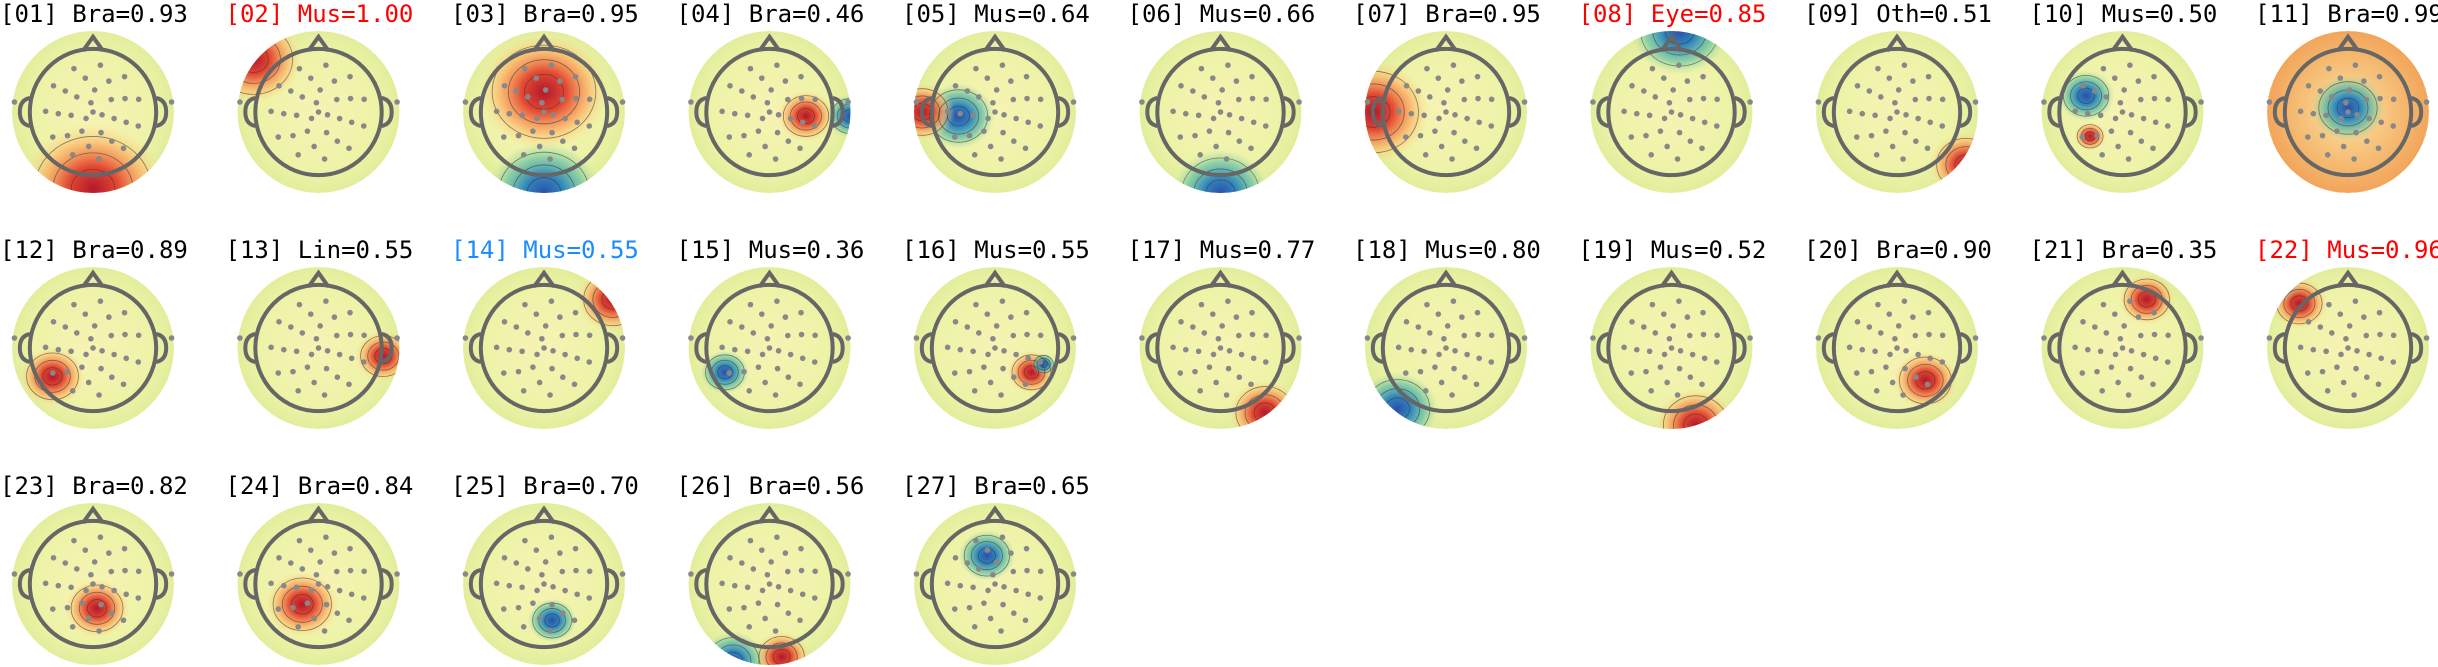  What do you see at coordinates (545, 14) in the screenshot?
I see `component-title: [03] Bra=0.95` at bounding box center [545, 14].